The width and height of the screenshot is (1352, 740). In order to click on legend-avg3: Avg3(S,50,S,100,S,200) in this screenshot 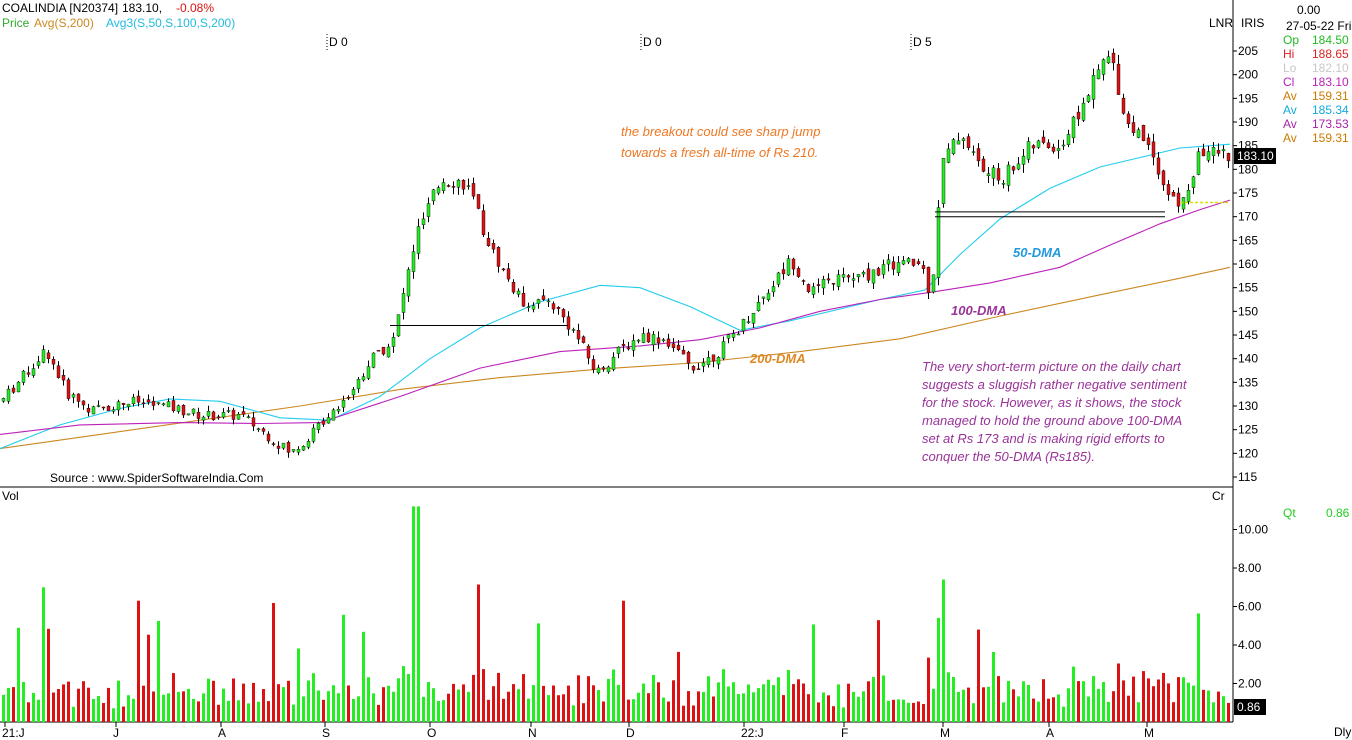, I will do `click(170, 23)`.